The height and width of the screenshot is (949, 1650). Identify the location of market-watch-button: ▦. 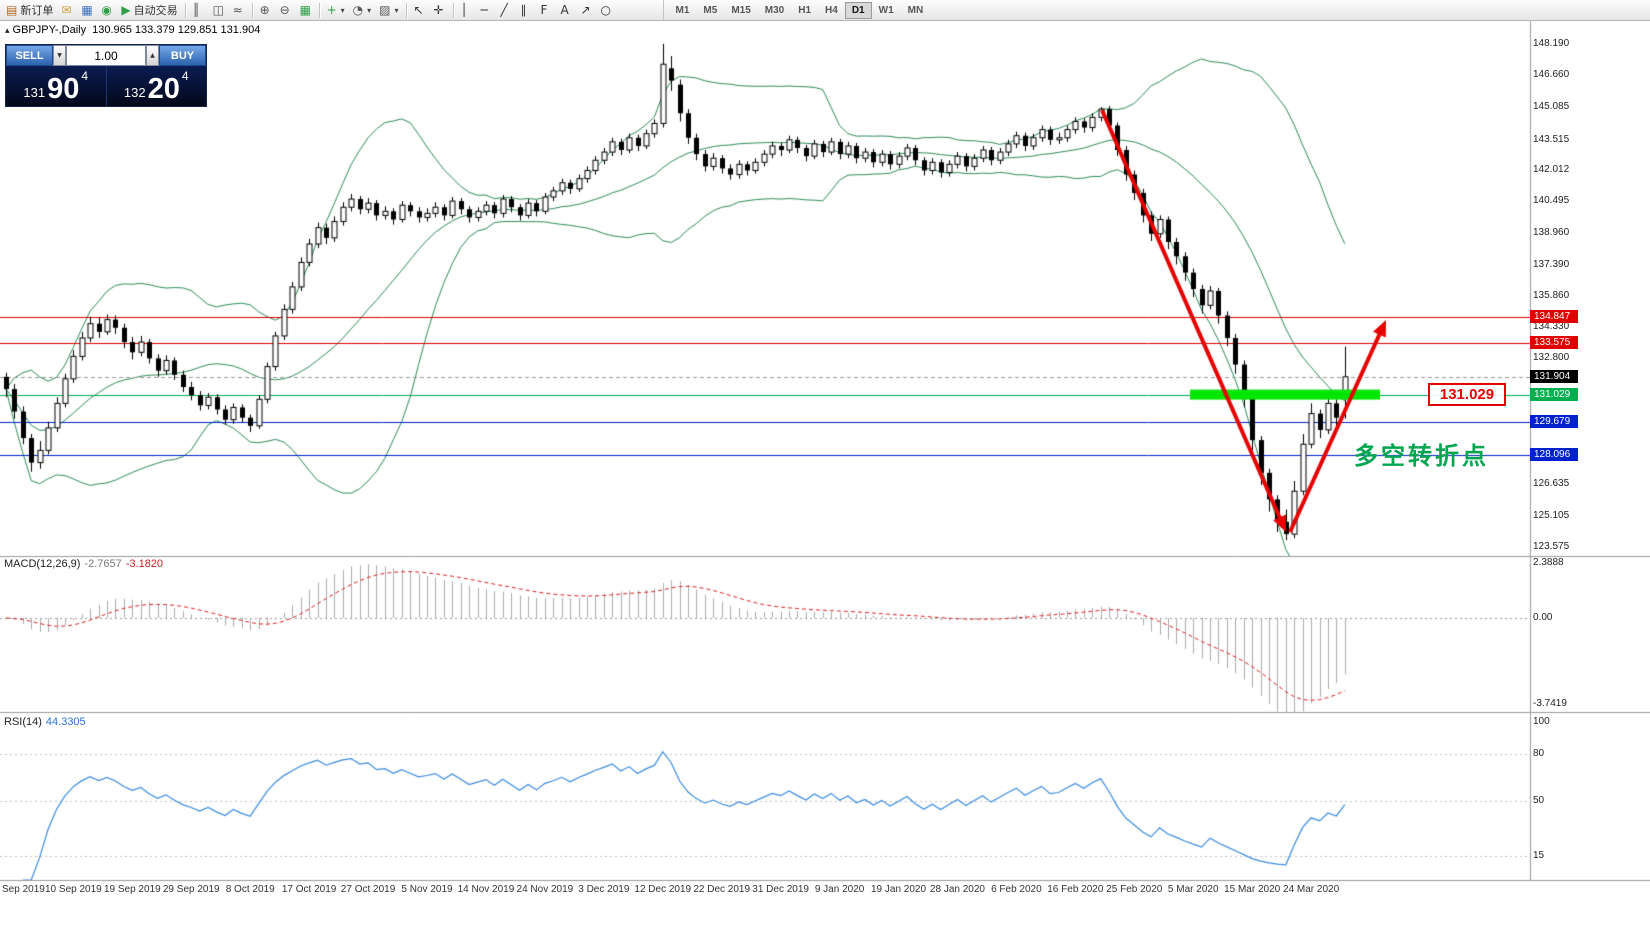
(87, 10).